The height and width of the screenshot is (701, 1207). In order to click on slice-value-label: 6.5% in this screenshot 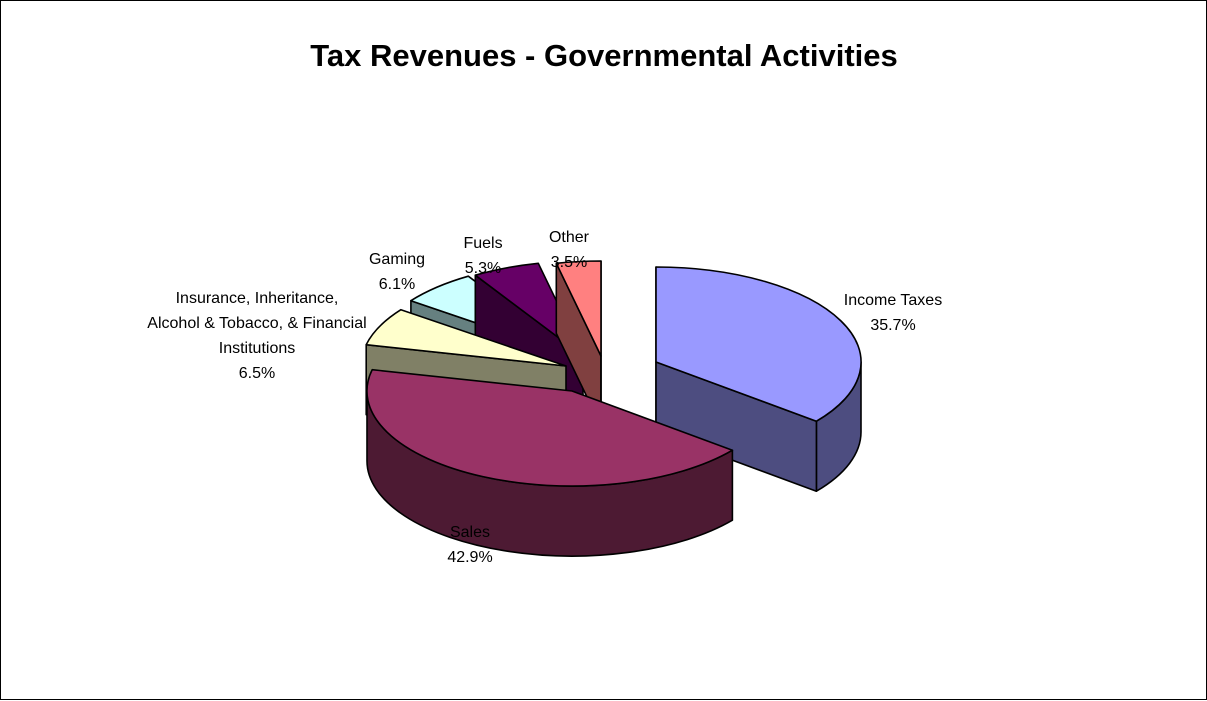, I will do `click(257, 373)`.